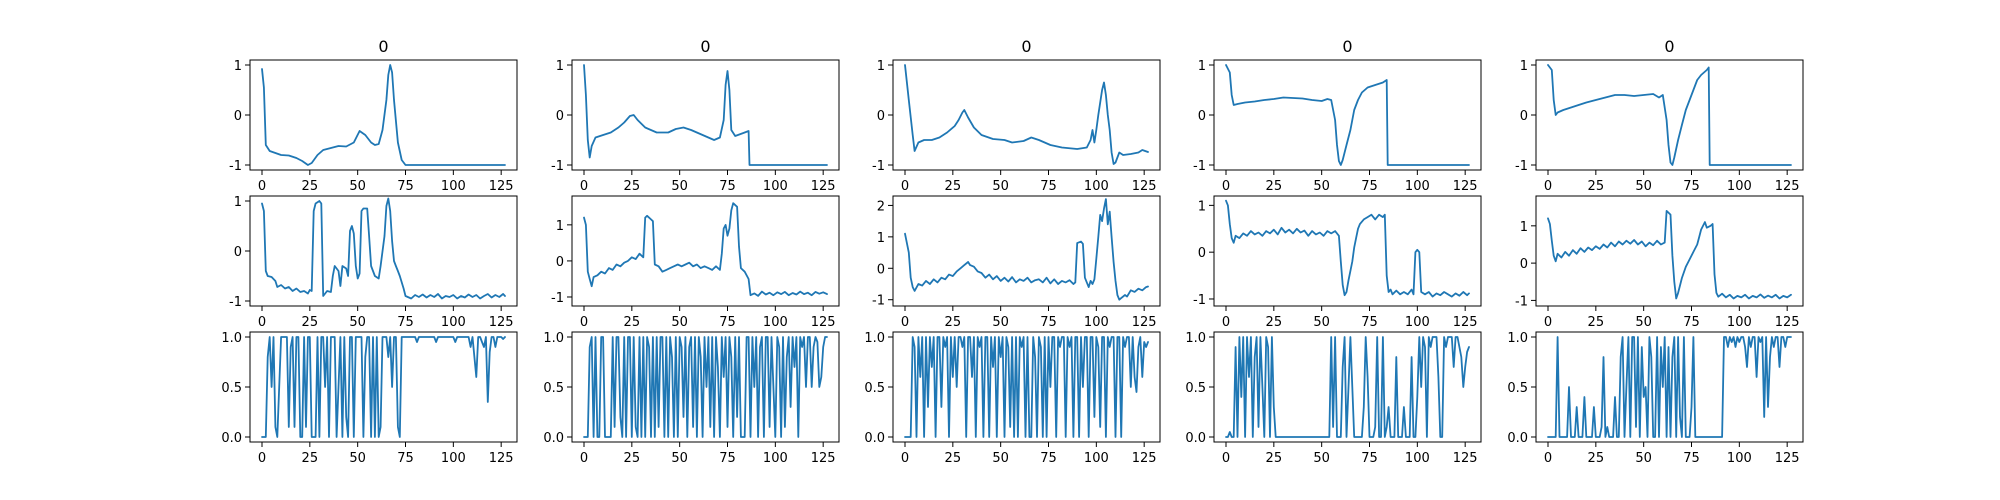 This screenshot has height=500, width=2000. What do you see at coordinates (695, 262) in the screenshot?
I see `subplot-r1-c1: 0 25 50 75 100 125 -1 0 1` at bounding box center [695, 262].